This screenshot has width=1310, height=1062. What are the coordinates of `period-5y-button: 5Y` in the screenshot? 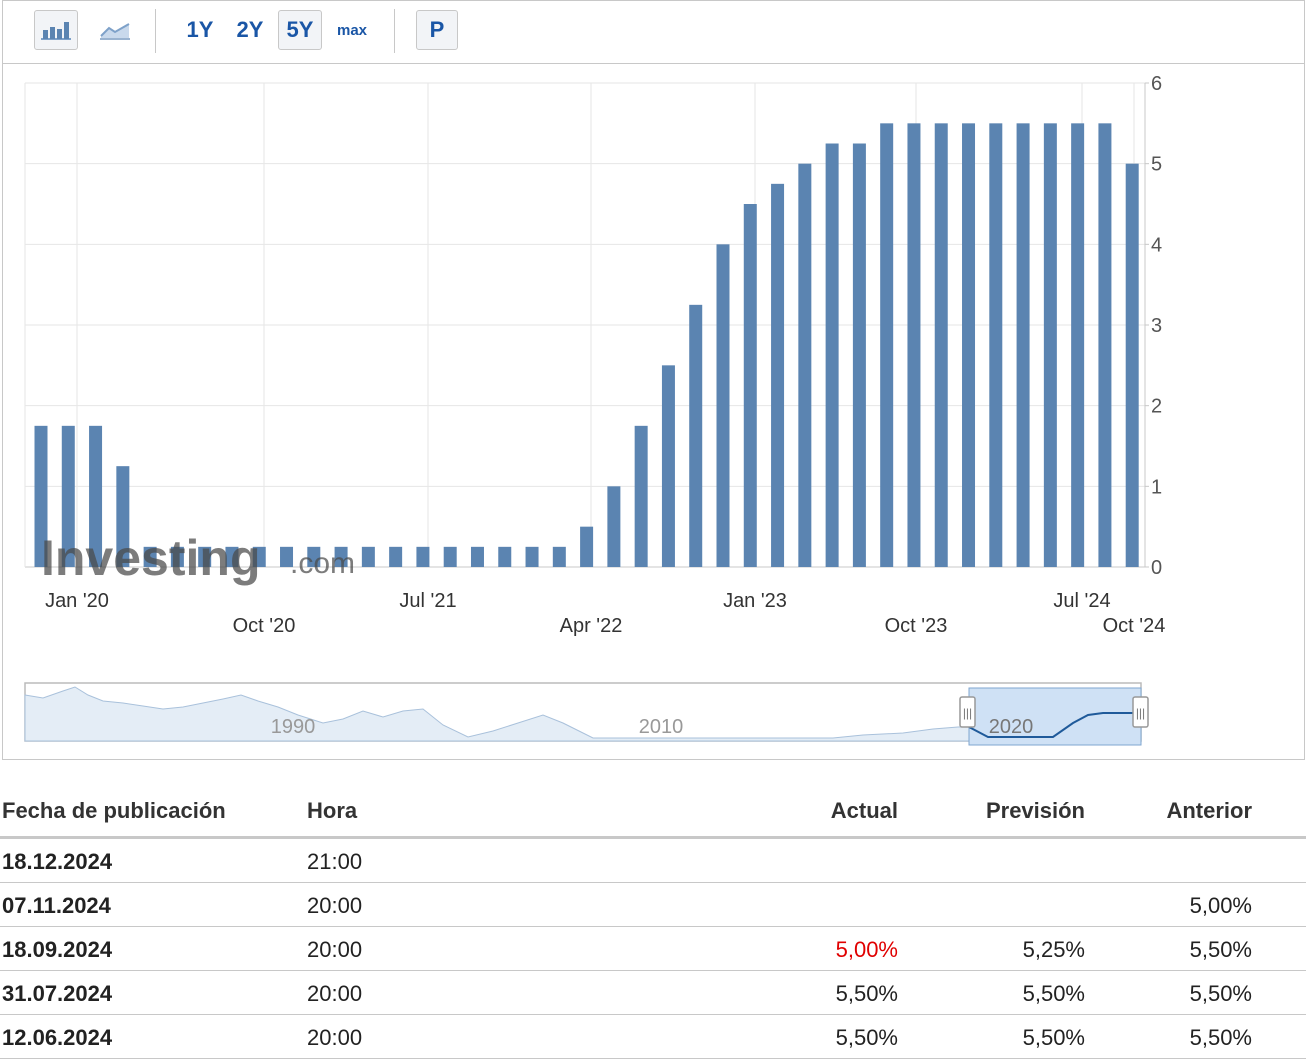 It's located at (300, 30).